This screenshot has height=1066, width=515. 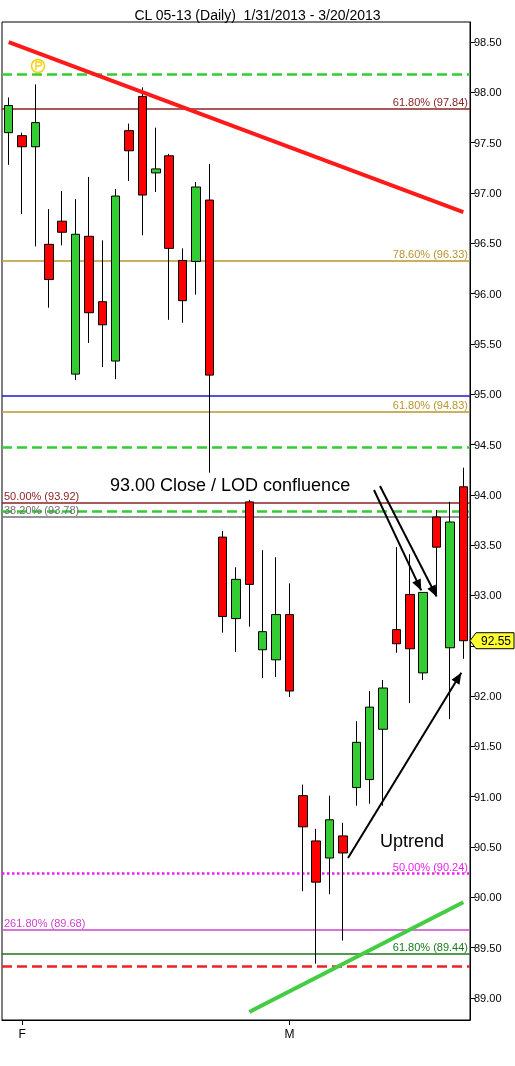 I want to click on annotation: 93.00 Close / LOD confluence, so click(x=230, y=485).